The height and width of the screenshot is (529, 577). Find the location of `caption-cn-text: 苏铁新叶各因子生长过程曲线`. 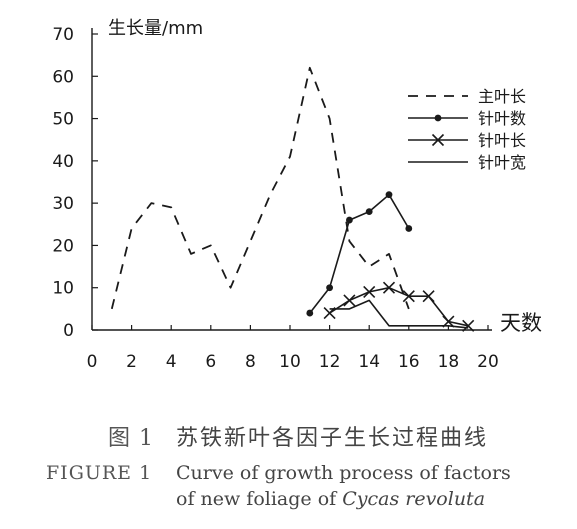

caption-cn-text: 苏铁新叶各因子生长过程曲线 is located at coordinates (332, 438).